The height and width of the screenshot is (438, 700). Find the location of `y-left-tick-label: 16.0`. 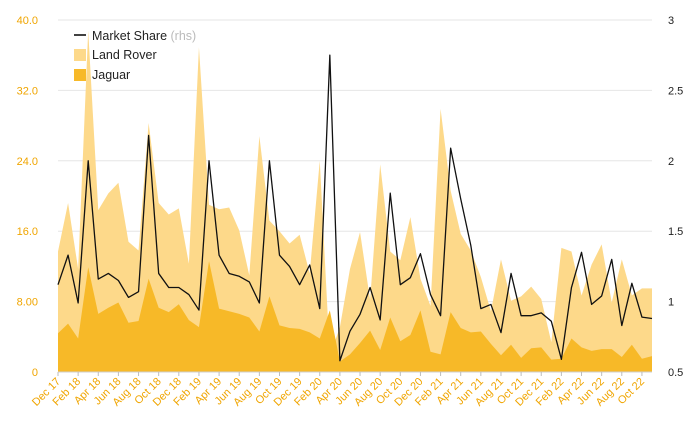

y-left-tick-label: 16.0 is located at coordinates (27, 232).